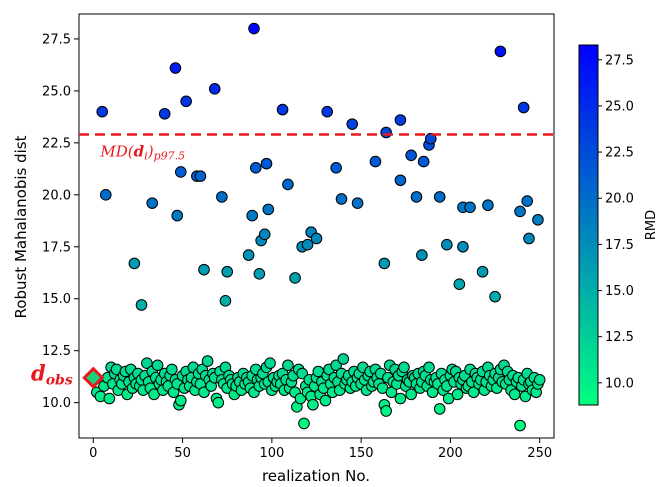 The height and width of the screenshot is (487, 667). Describe the element at coordinates (56, 247) in the screenshot. I see `y-tick-label: 17.5` at that location.